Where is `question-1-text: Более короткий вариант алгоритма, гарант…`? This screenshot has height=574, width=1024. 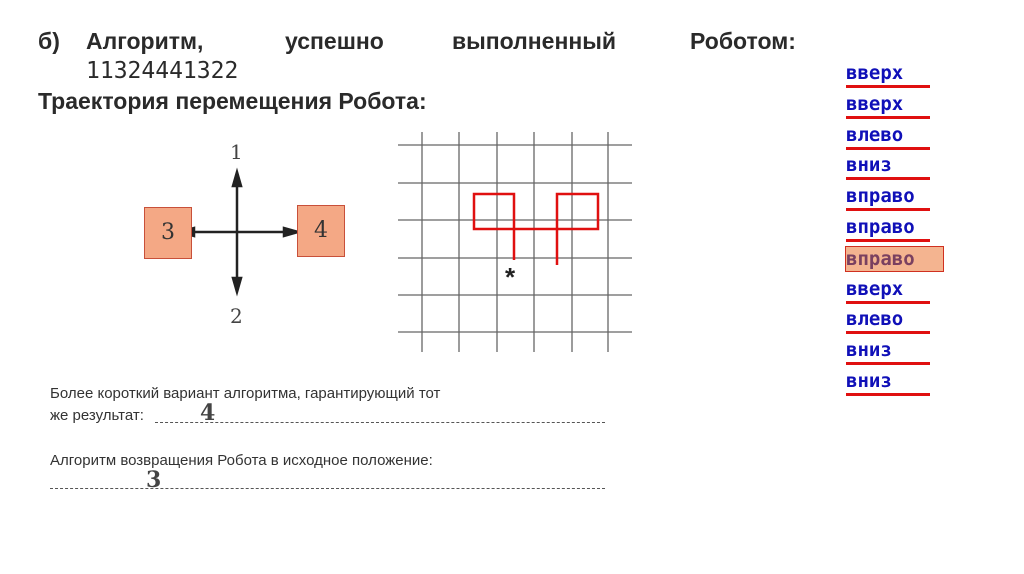
question-1-text: Более короткий вариант алгоритма, гарант… is located at coordinates (245, 393).